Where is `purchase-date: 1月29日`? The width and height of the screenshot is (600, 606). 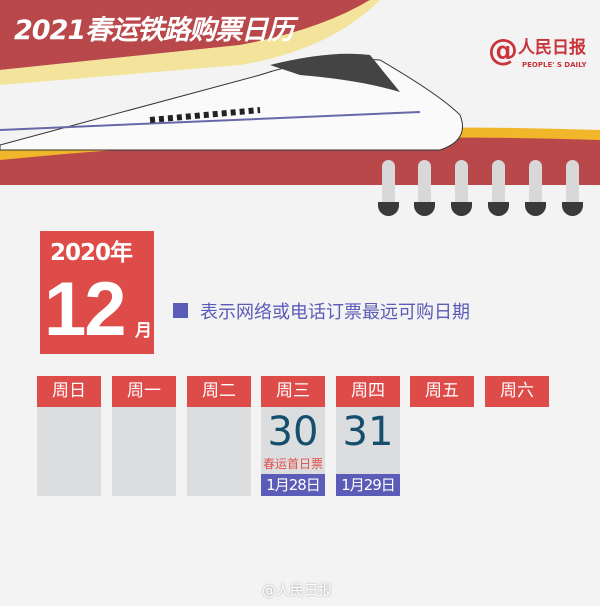 purchase-date: 1月29日 is located at coordinates (368, 485).